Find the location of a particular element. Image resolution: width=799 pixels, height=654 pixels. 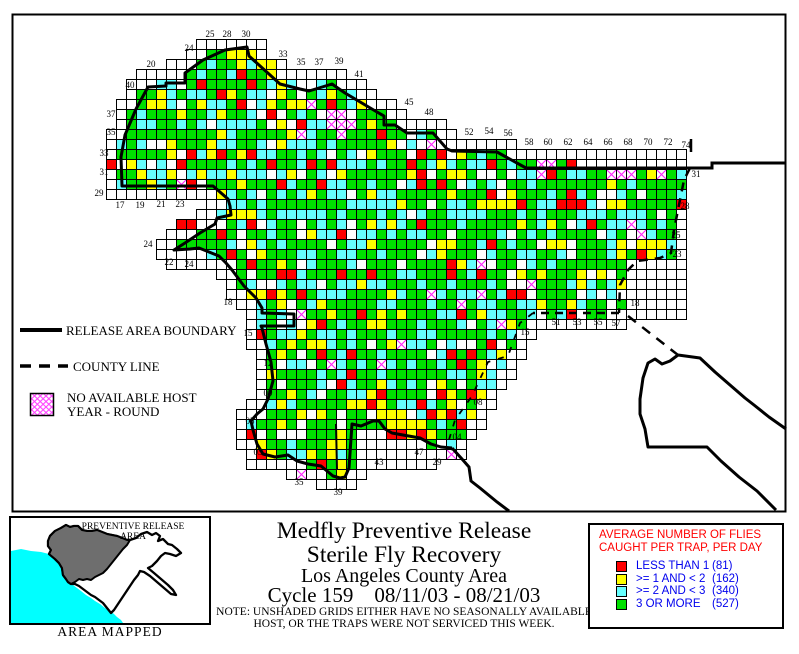

svg-text: 19 is located at coordinates (141, 205).